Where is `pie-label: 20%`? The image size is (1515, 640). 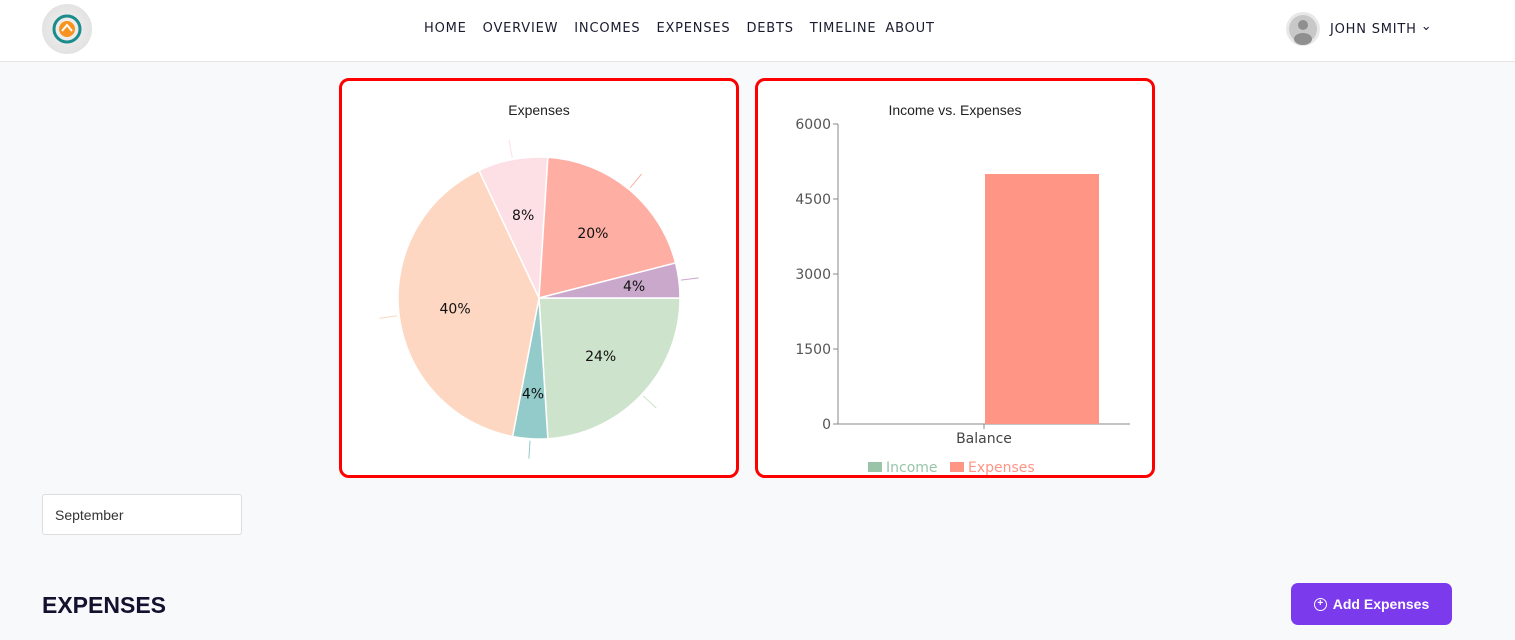
pie-label: 20% is located at coordinates (592, 234).